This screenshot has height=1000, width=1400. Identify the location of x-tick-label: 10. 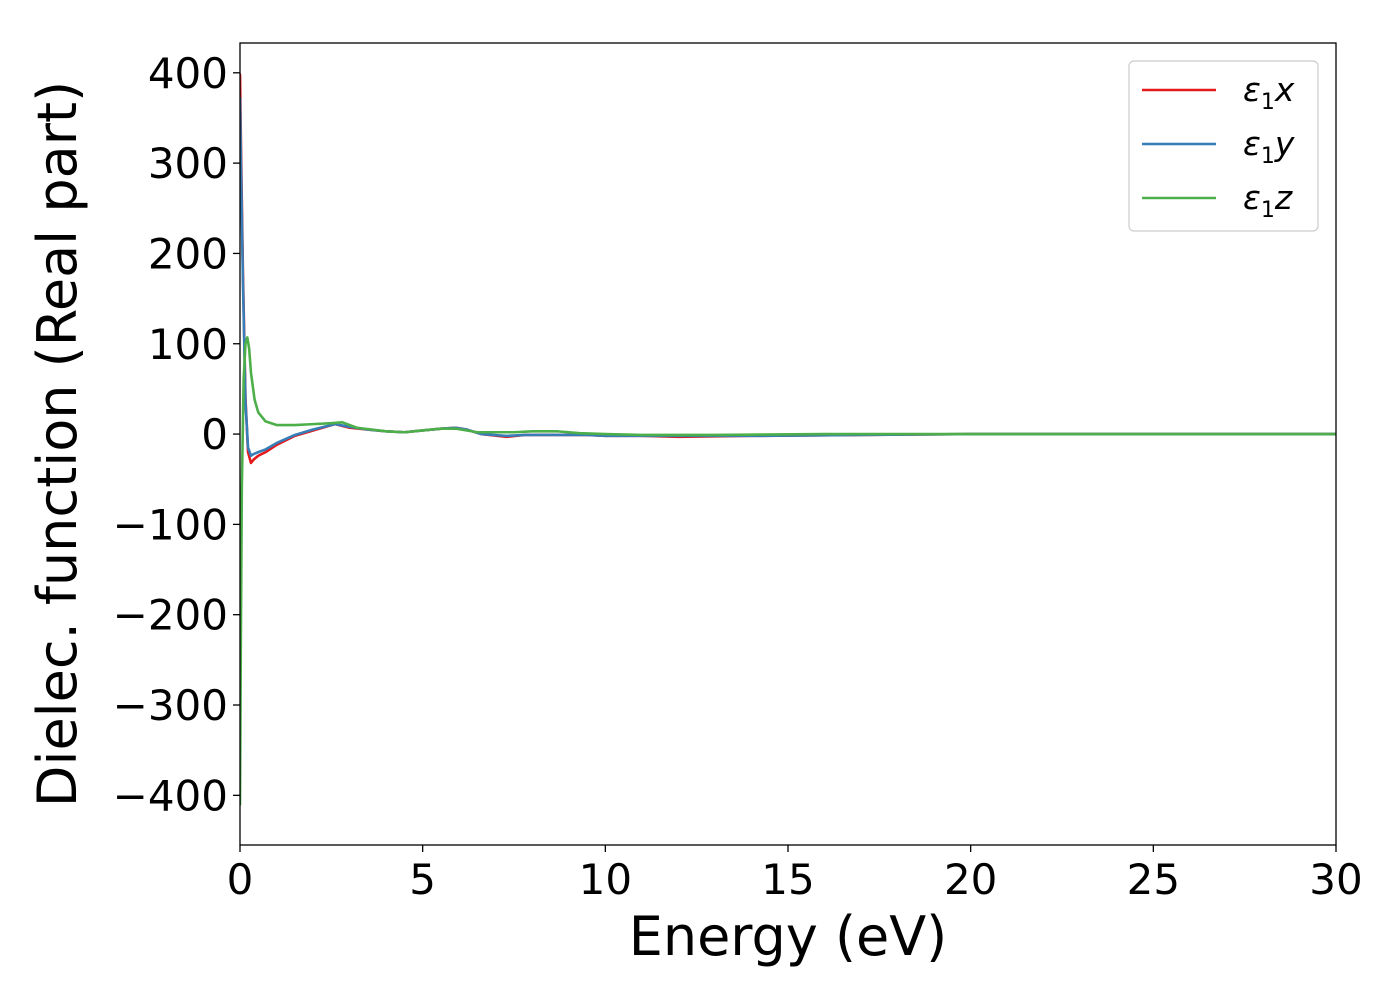
(605, 879).